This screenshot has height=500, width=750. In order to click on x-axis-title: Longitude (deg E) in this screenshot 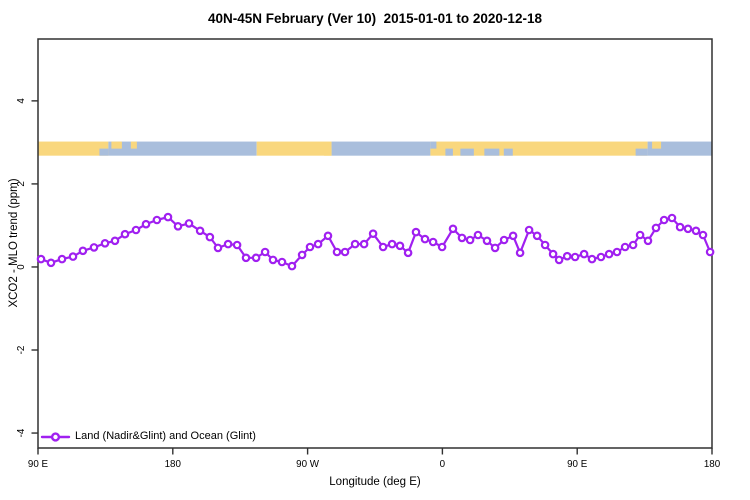, I will do `click(375, 482)`.